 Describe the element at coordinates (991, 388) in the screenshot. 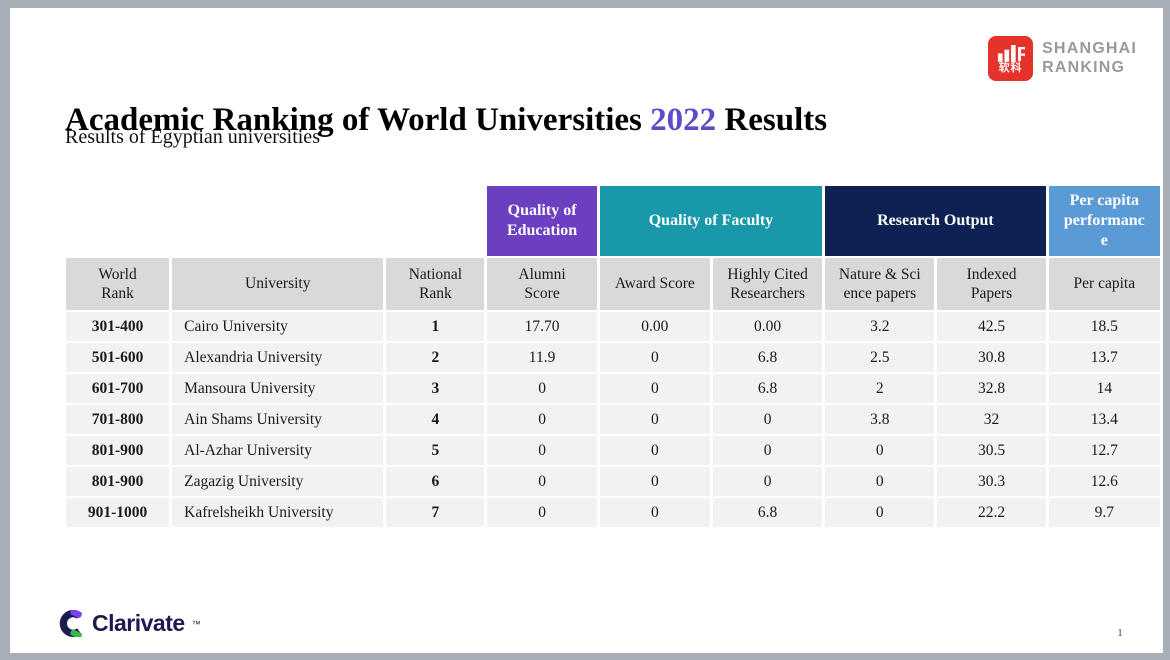

I see `table-cell: 32.8` at that location.